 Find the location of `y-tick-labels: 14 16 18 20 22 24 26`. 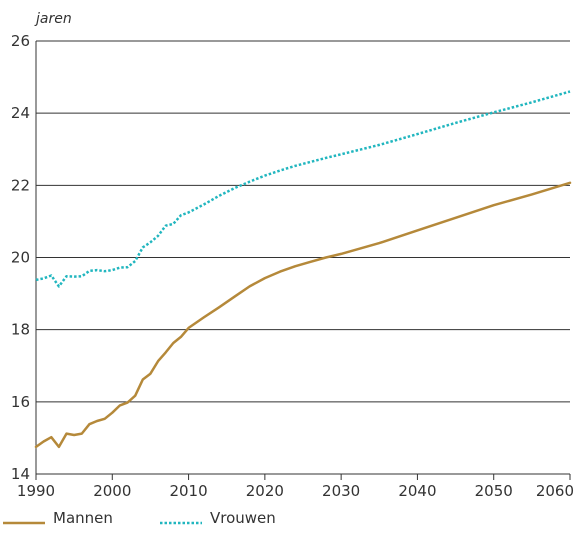

y-tick-labels: 14 16 18 20 22 24 26 is located at coordinates (20, 257).